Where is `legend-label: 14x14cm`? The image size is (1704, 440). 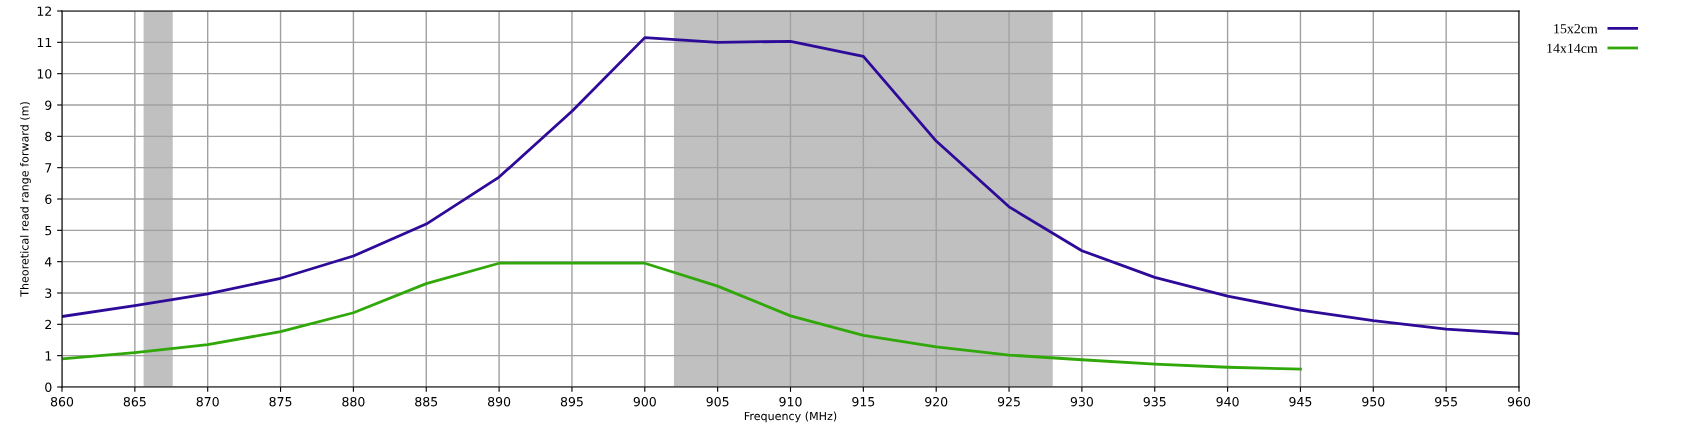
legend-label: 14x14cm is located at coordinates (1572, 48).